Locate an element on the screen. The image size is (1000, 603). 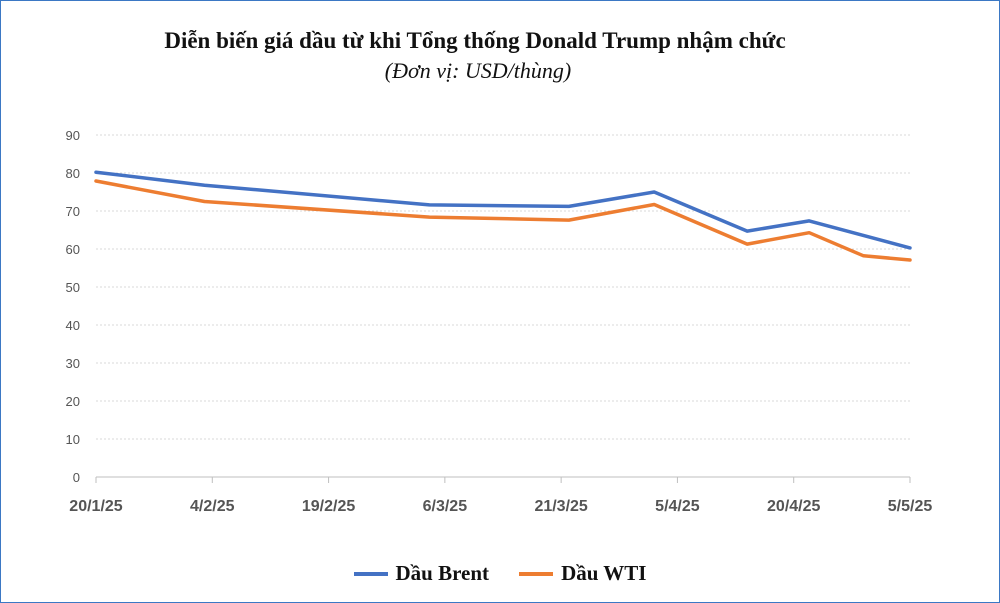
legend-swatch-wti is located at coordinates (536, 573).